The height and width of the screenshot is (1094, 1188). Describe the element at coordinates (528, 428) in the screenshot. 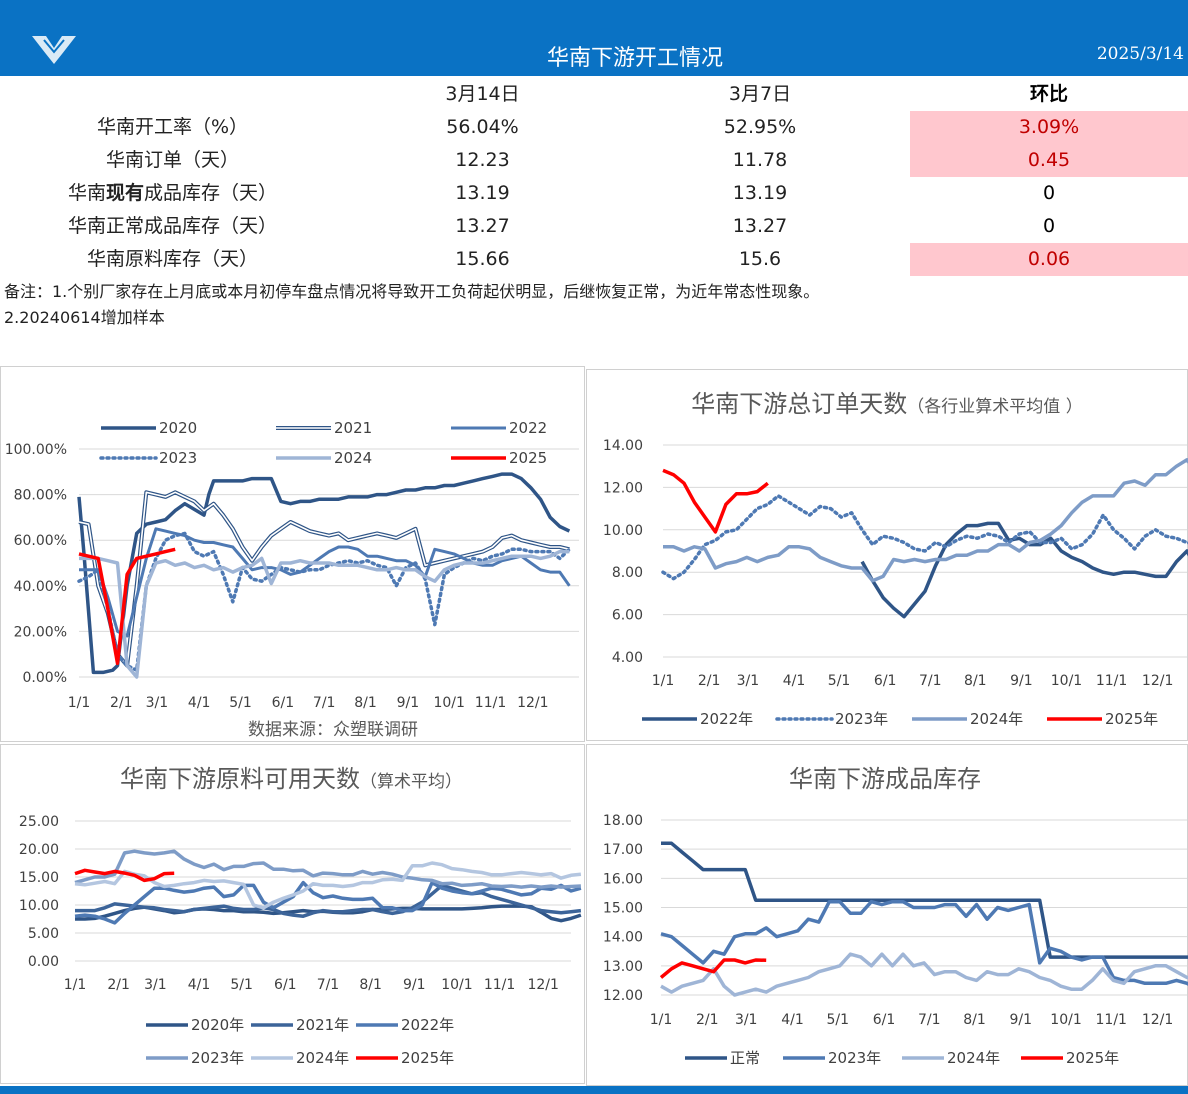

I see `legend-label: 2022` at that location.